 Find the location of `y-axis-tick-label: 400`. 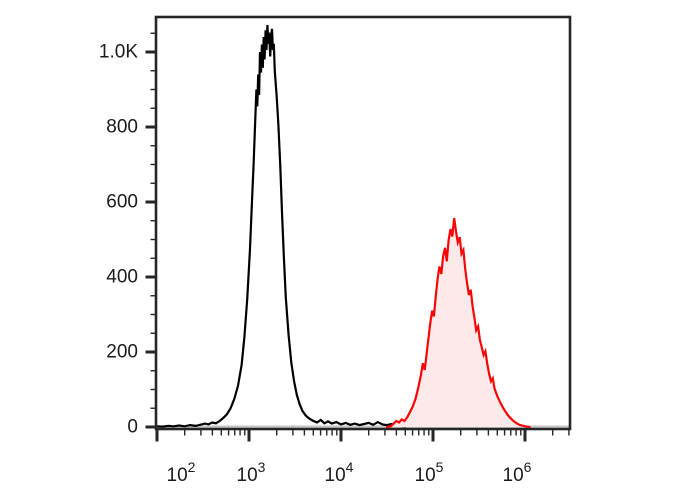

y-axis-tick-label: 400 is located at coordinates (122, 277).